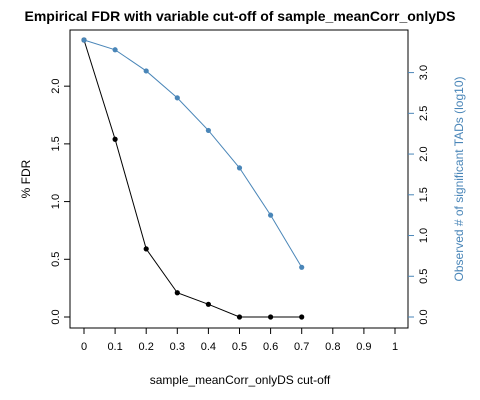  Describe the element at coordinates (424, 72) in the screenshot. I see `y-tick-label-right: 3.0` at that location.